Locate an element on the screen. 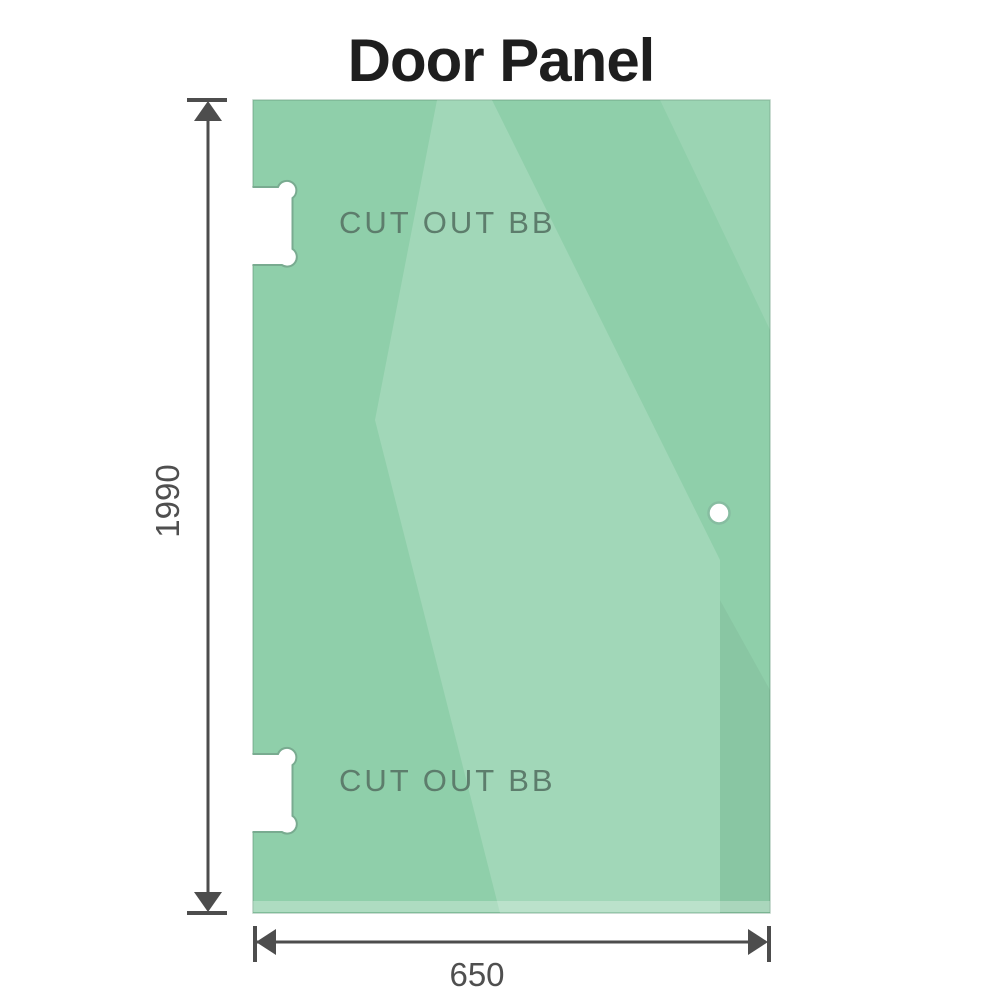 The width and height of the screenshot is (1000, 1000). cutout-bottom-fill is located at coordinates (268, 790).